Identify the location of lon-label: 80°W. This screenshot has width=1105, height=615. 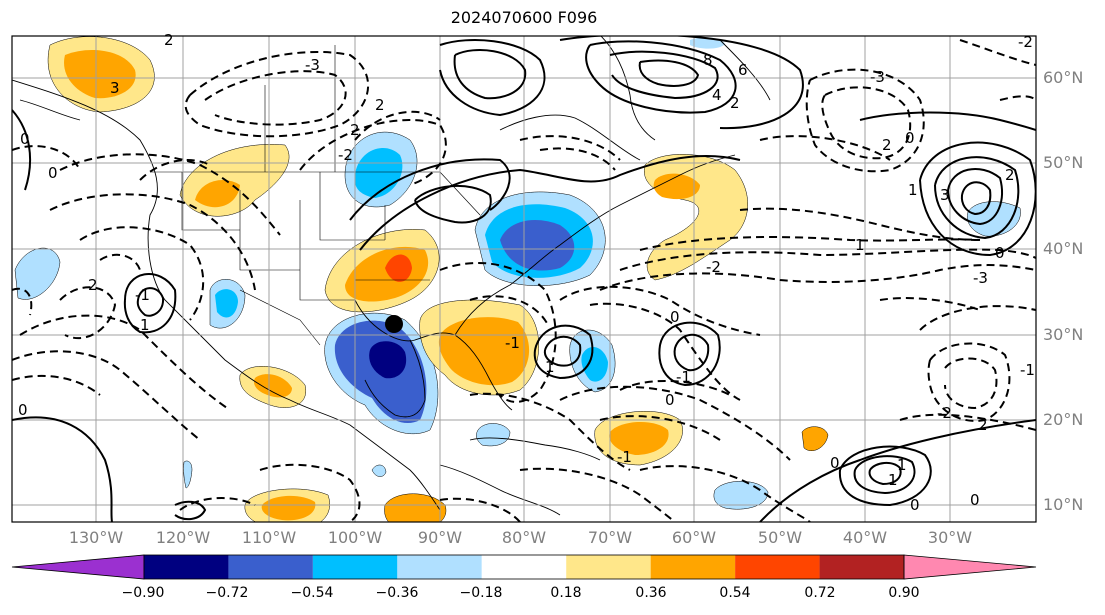
(524, 537).